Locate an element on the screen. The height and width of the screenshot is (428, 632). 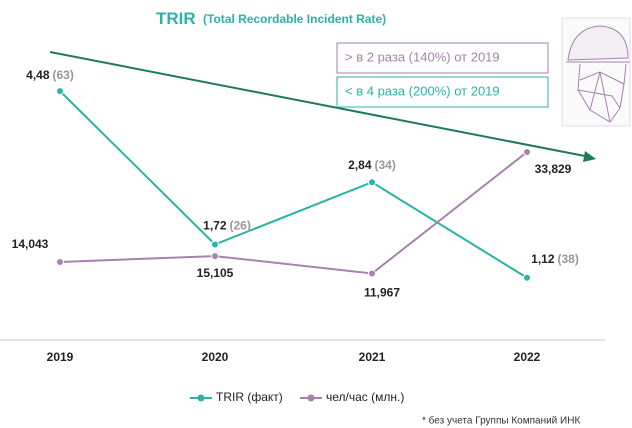
helmet-icon is located at coordinates (596, 72).